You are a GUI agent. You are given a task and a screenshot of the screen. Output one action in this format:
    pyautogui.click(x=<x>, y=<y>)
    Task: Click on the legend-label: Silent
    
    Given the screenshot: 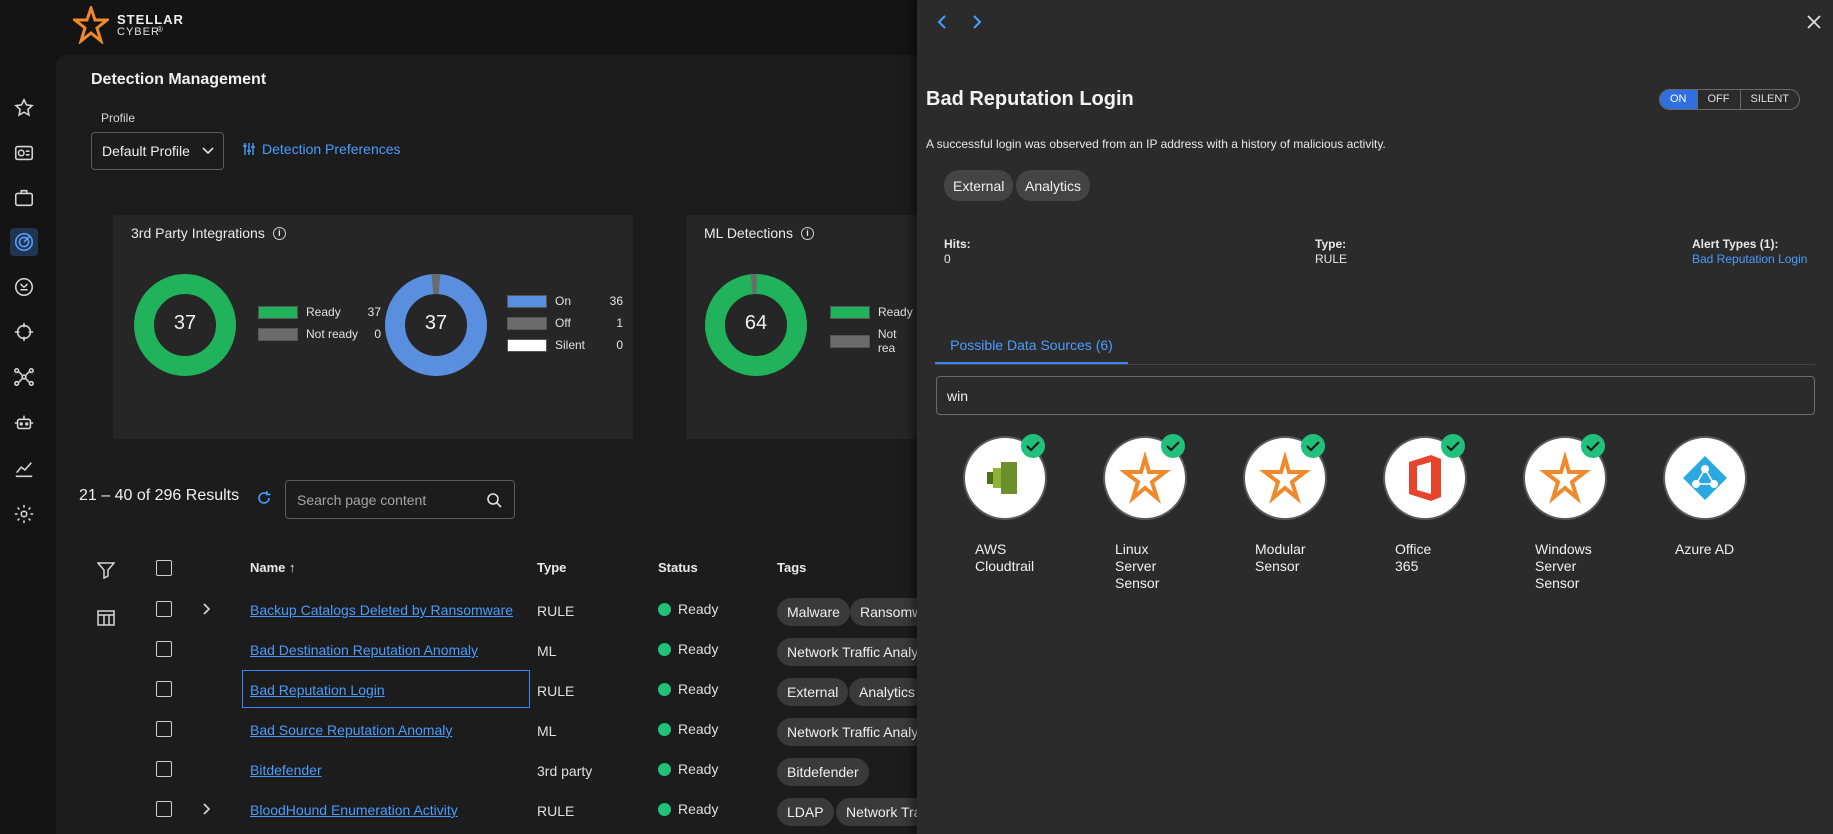 What is the action you would take?
    pyautogui.click(x=570, y=345)
    